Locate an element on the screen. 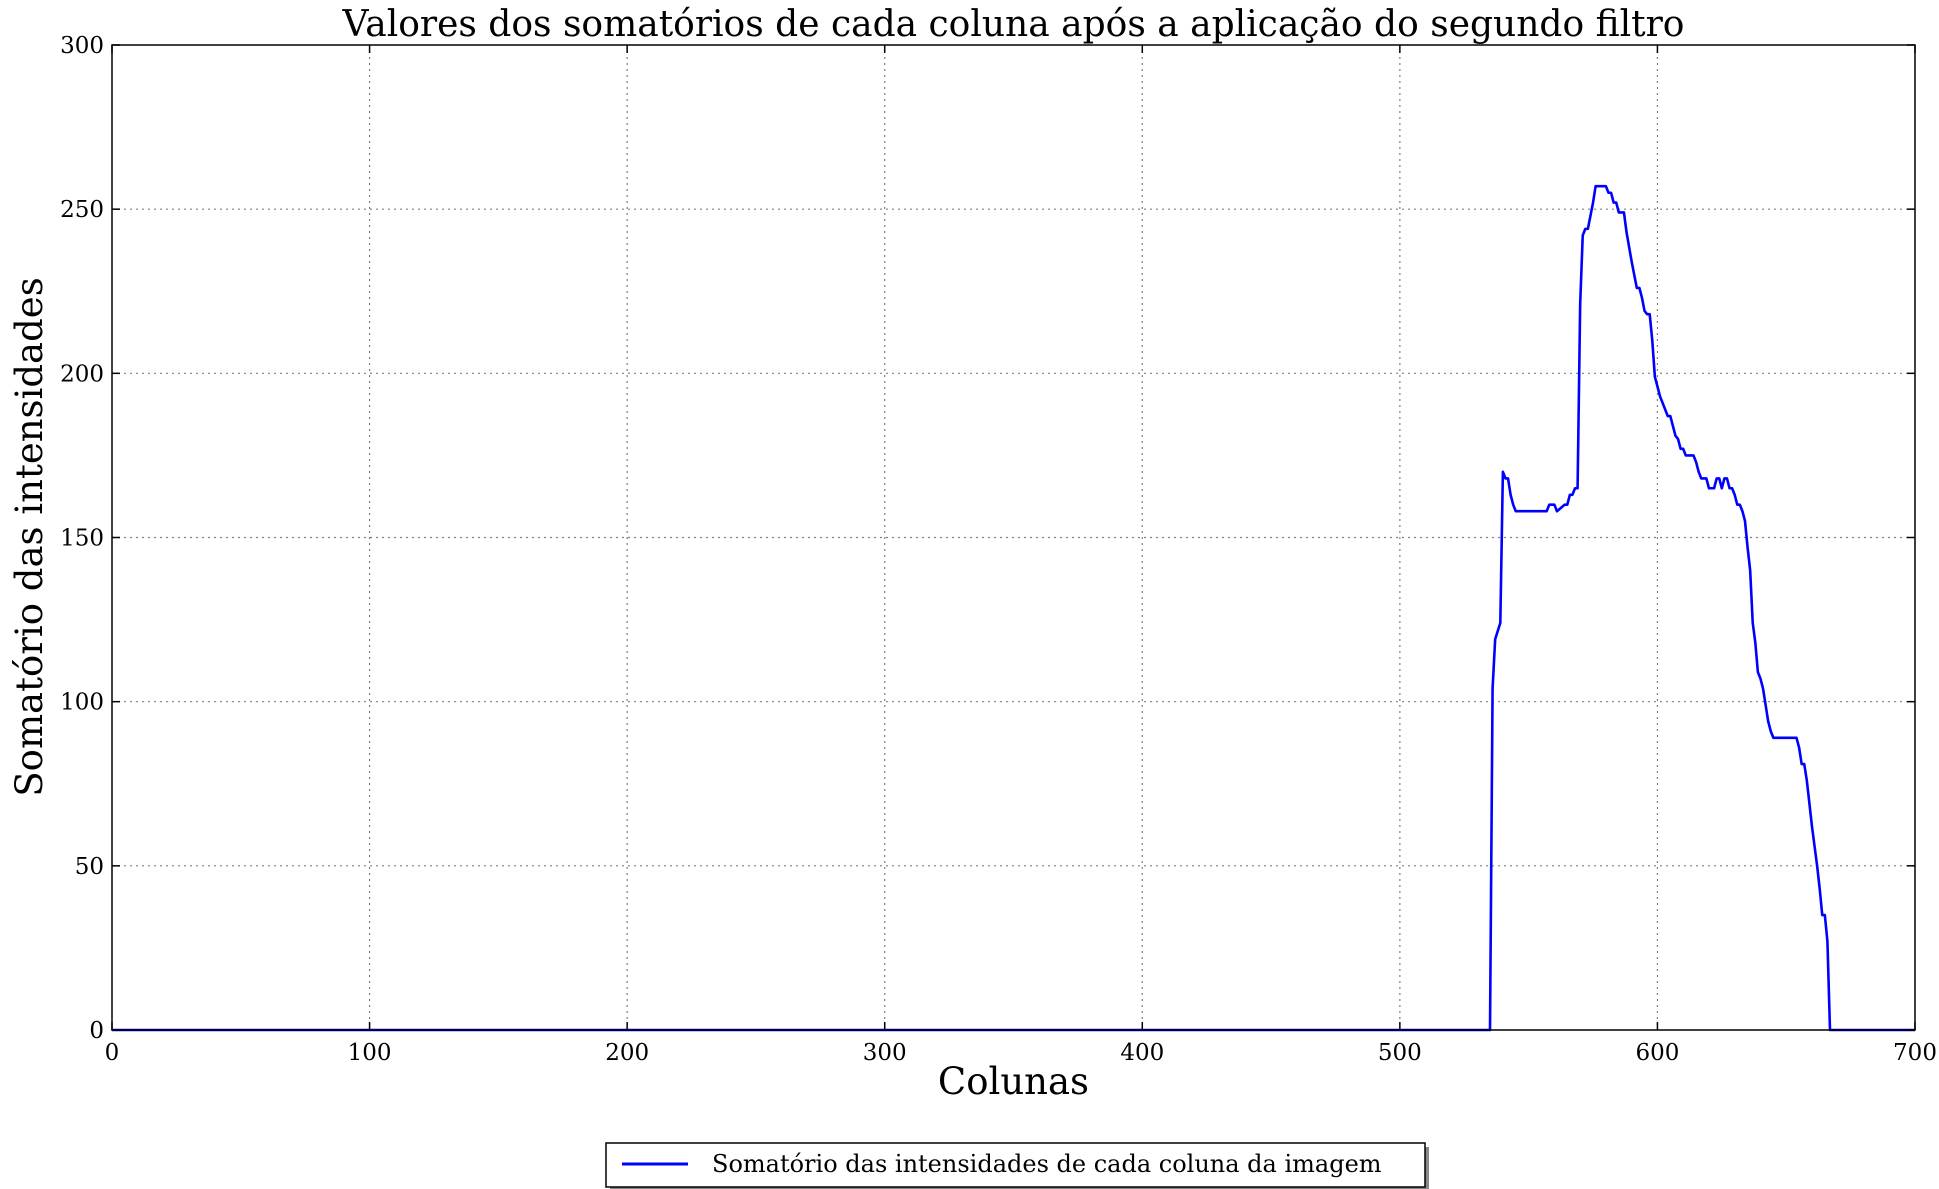  x-tick-label: 300 is located at coordinates (885, 1053).